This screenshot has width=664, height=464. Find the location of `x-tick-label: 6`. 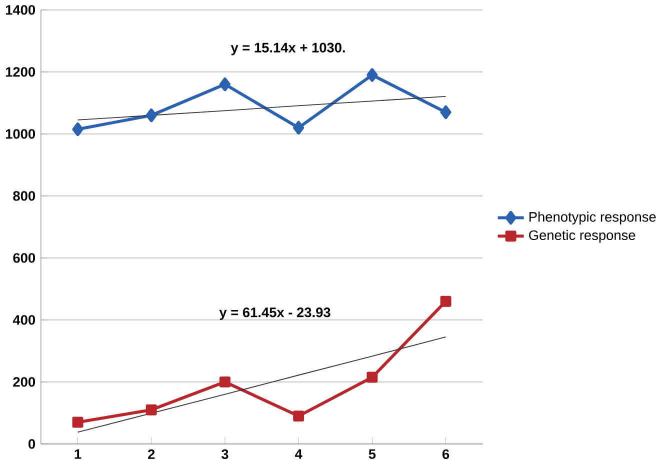

x-tick-label: 6 is located at coordinates (446, 454).